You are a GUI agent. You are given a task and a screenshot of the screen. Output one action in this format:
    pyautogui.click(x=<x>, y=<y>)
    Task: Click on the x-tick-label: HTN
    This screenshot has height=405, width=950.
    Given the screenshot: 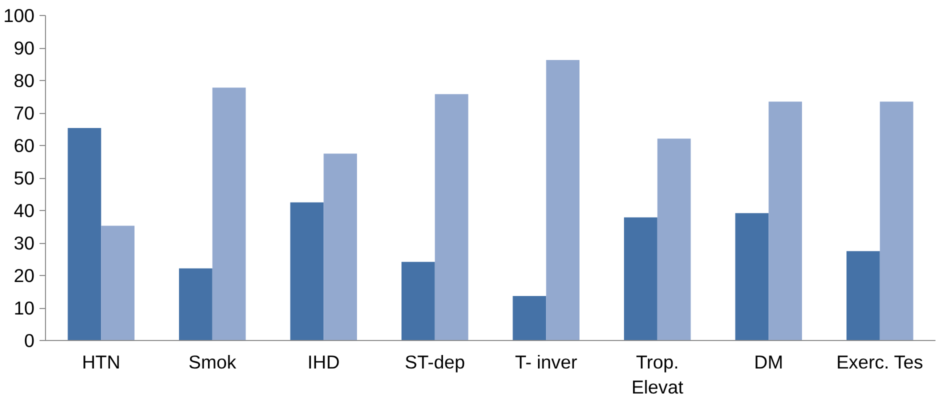 What is the action you would take?
    pyautogui.click(x=101, y=362)
    